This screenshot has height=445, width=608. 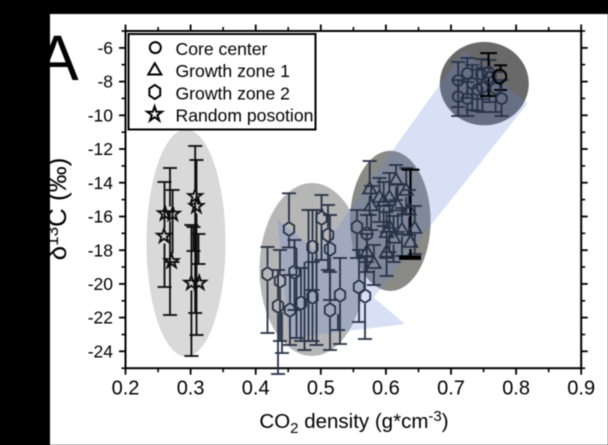 What do you see at coordinates (105, 82) in the screenshot?
I see `svg-text: -8` at bounding box center [105, 82].